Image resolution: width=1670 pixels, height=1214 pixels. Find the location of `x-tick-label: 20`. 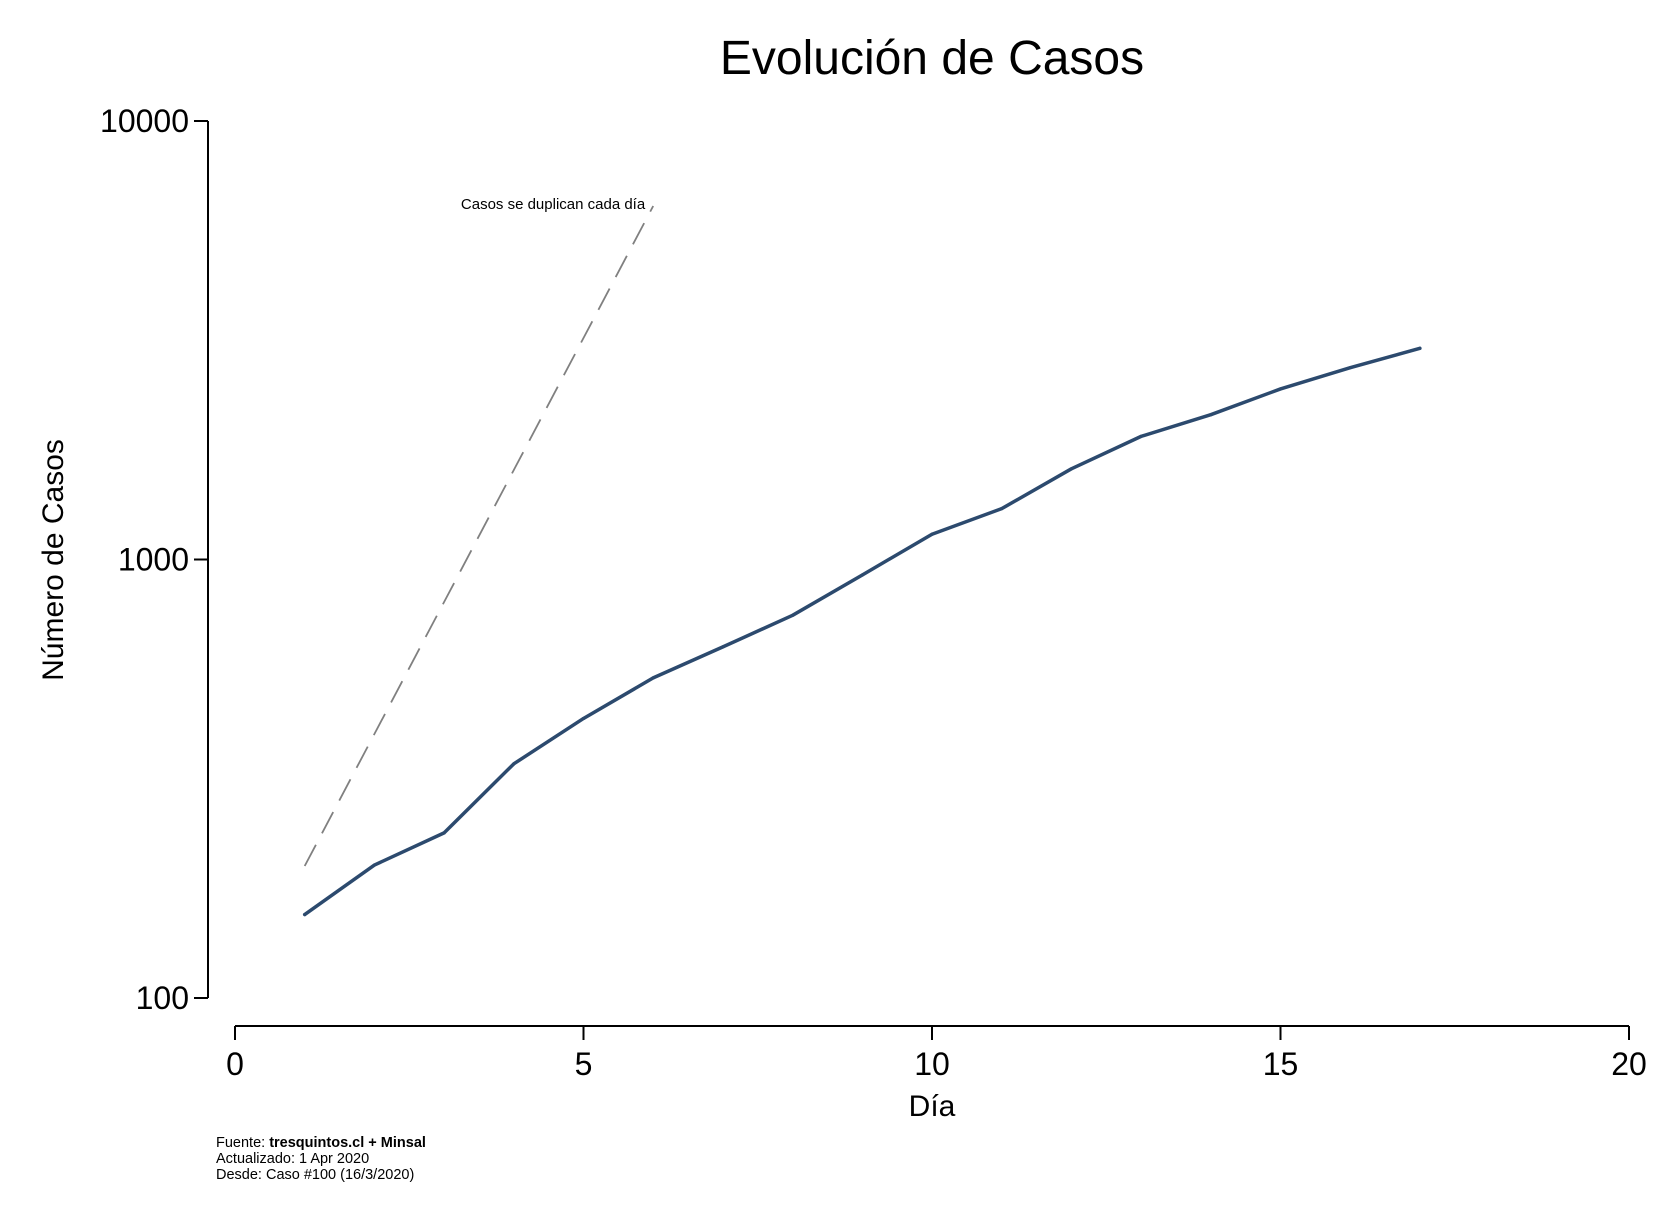

x-tick-label: 20 is located at coordinates (1629, 1064).